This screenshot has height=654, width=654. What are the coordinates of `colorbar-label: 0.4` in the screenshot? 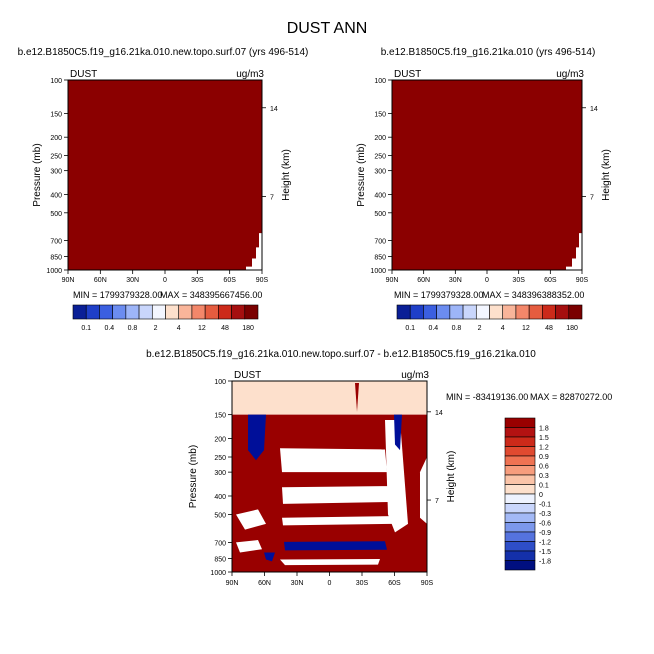 It's located at (433, 328).